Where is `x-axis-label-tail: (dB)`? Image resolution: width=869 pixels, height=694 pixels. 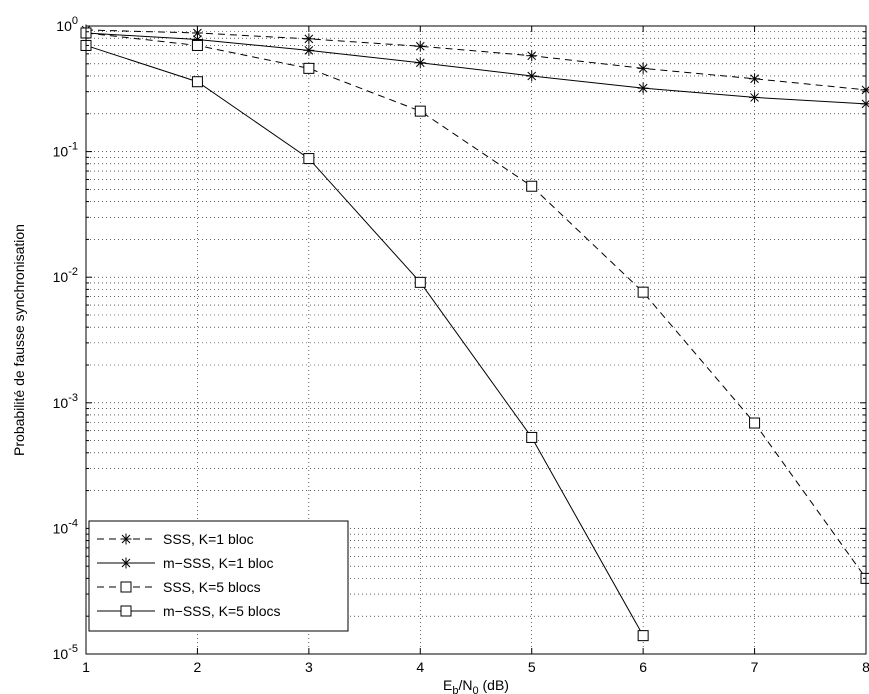
x-axis-label-tail: (dB) is located at coordinates (494, 685).